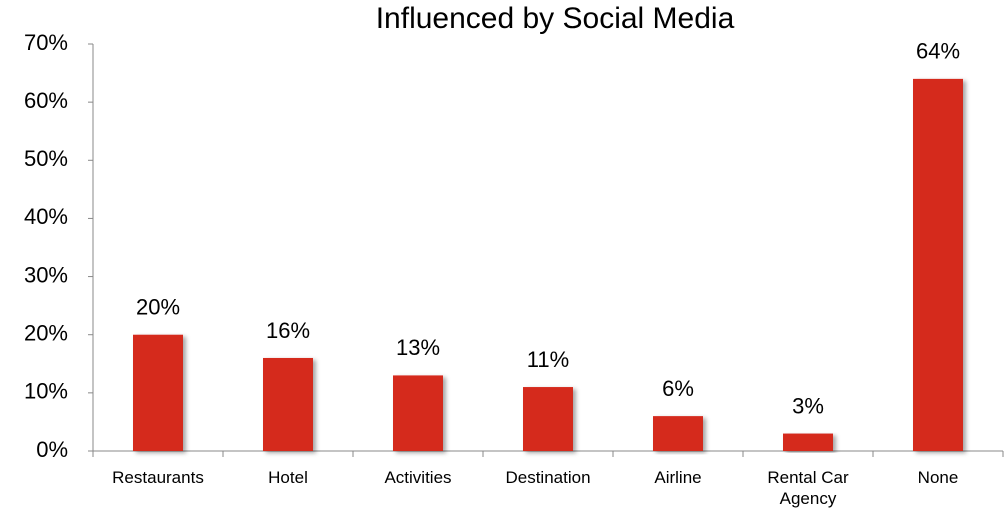 The width and height of the screenshot is (1004, 516). What do you see at coordinates (678, 477) in the screenshot?
I see `x-tick-label: Airline` at bounding box center [678, 477].